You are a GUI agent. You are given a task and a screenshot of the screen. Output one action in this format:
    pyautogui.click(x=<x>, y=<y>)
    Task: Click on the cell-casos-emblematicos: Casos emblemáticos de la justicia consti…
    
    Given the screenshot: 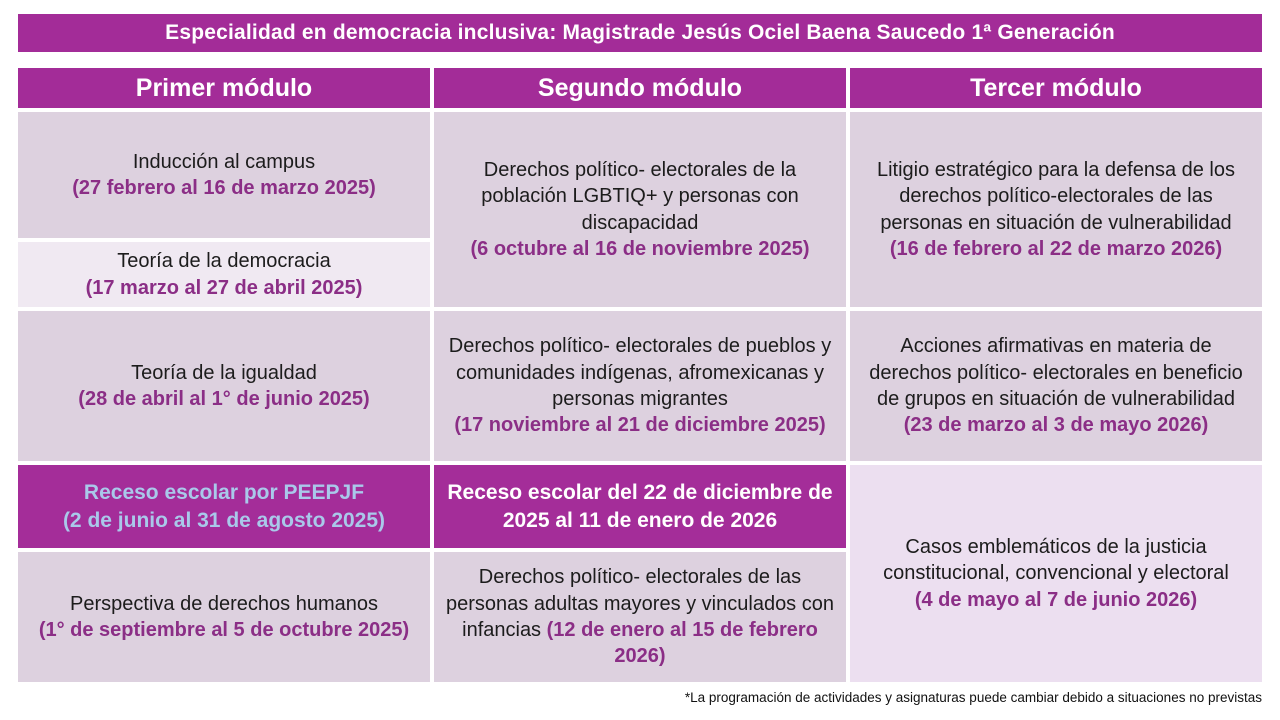 What is the action you would take?
    pyautogui.click(x=1056, y=573)
    